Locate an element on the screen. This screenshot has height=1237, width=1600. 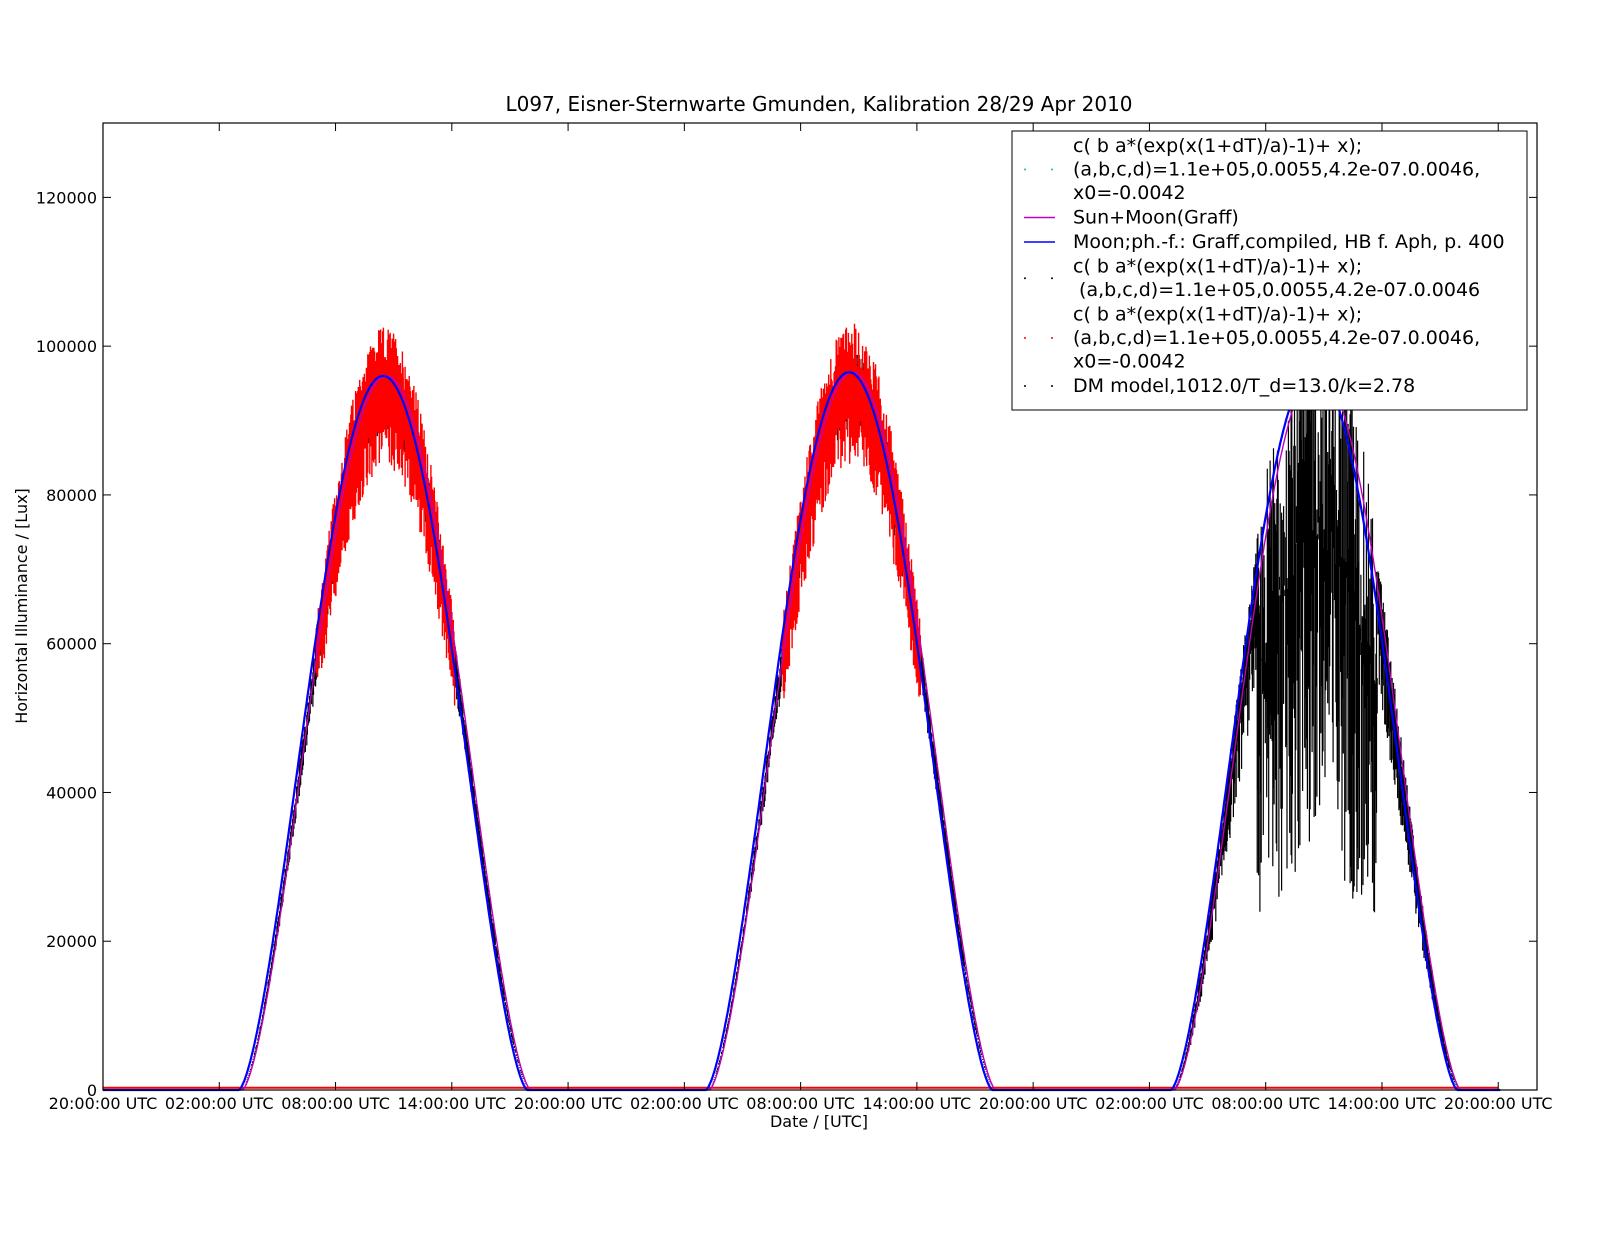
y-tick-label: 120000 is located at coordinates (66, 197).